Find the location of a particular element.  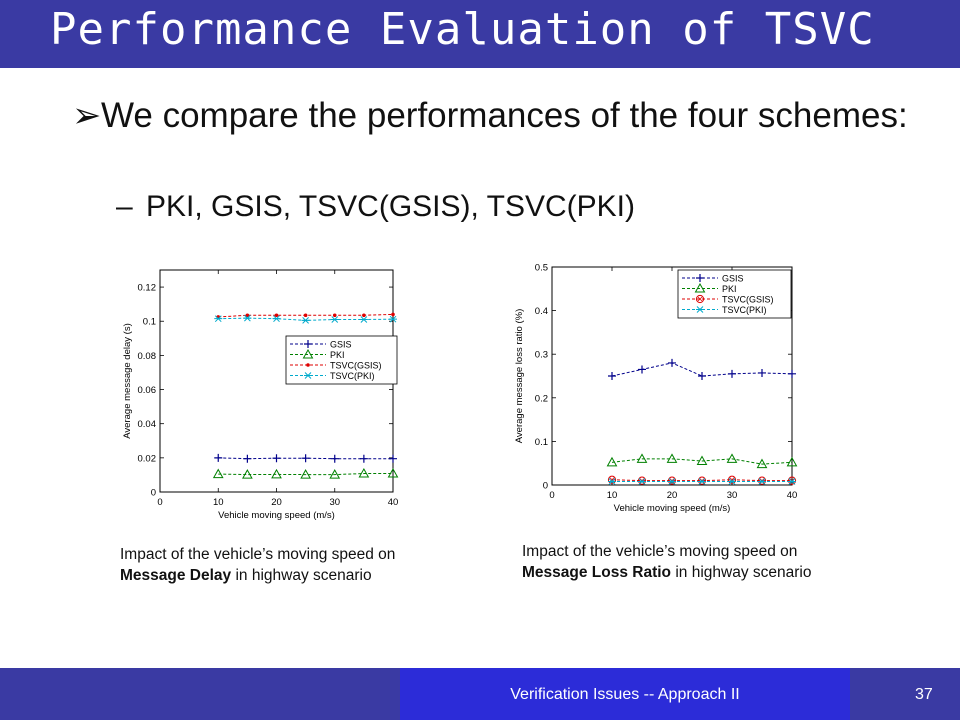

legend-label: TSVC(PKI) is located at coordinates (744, 310).